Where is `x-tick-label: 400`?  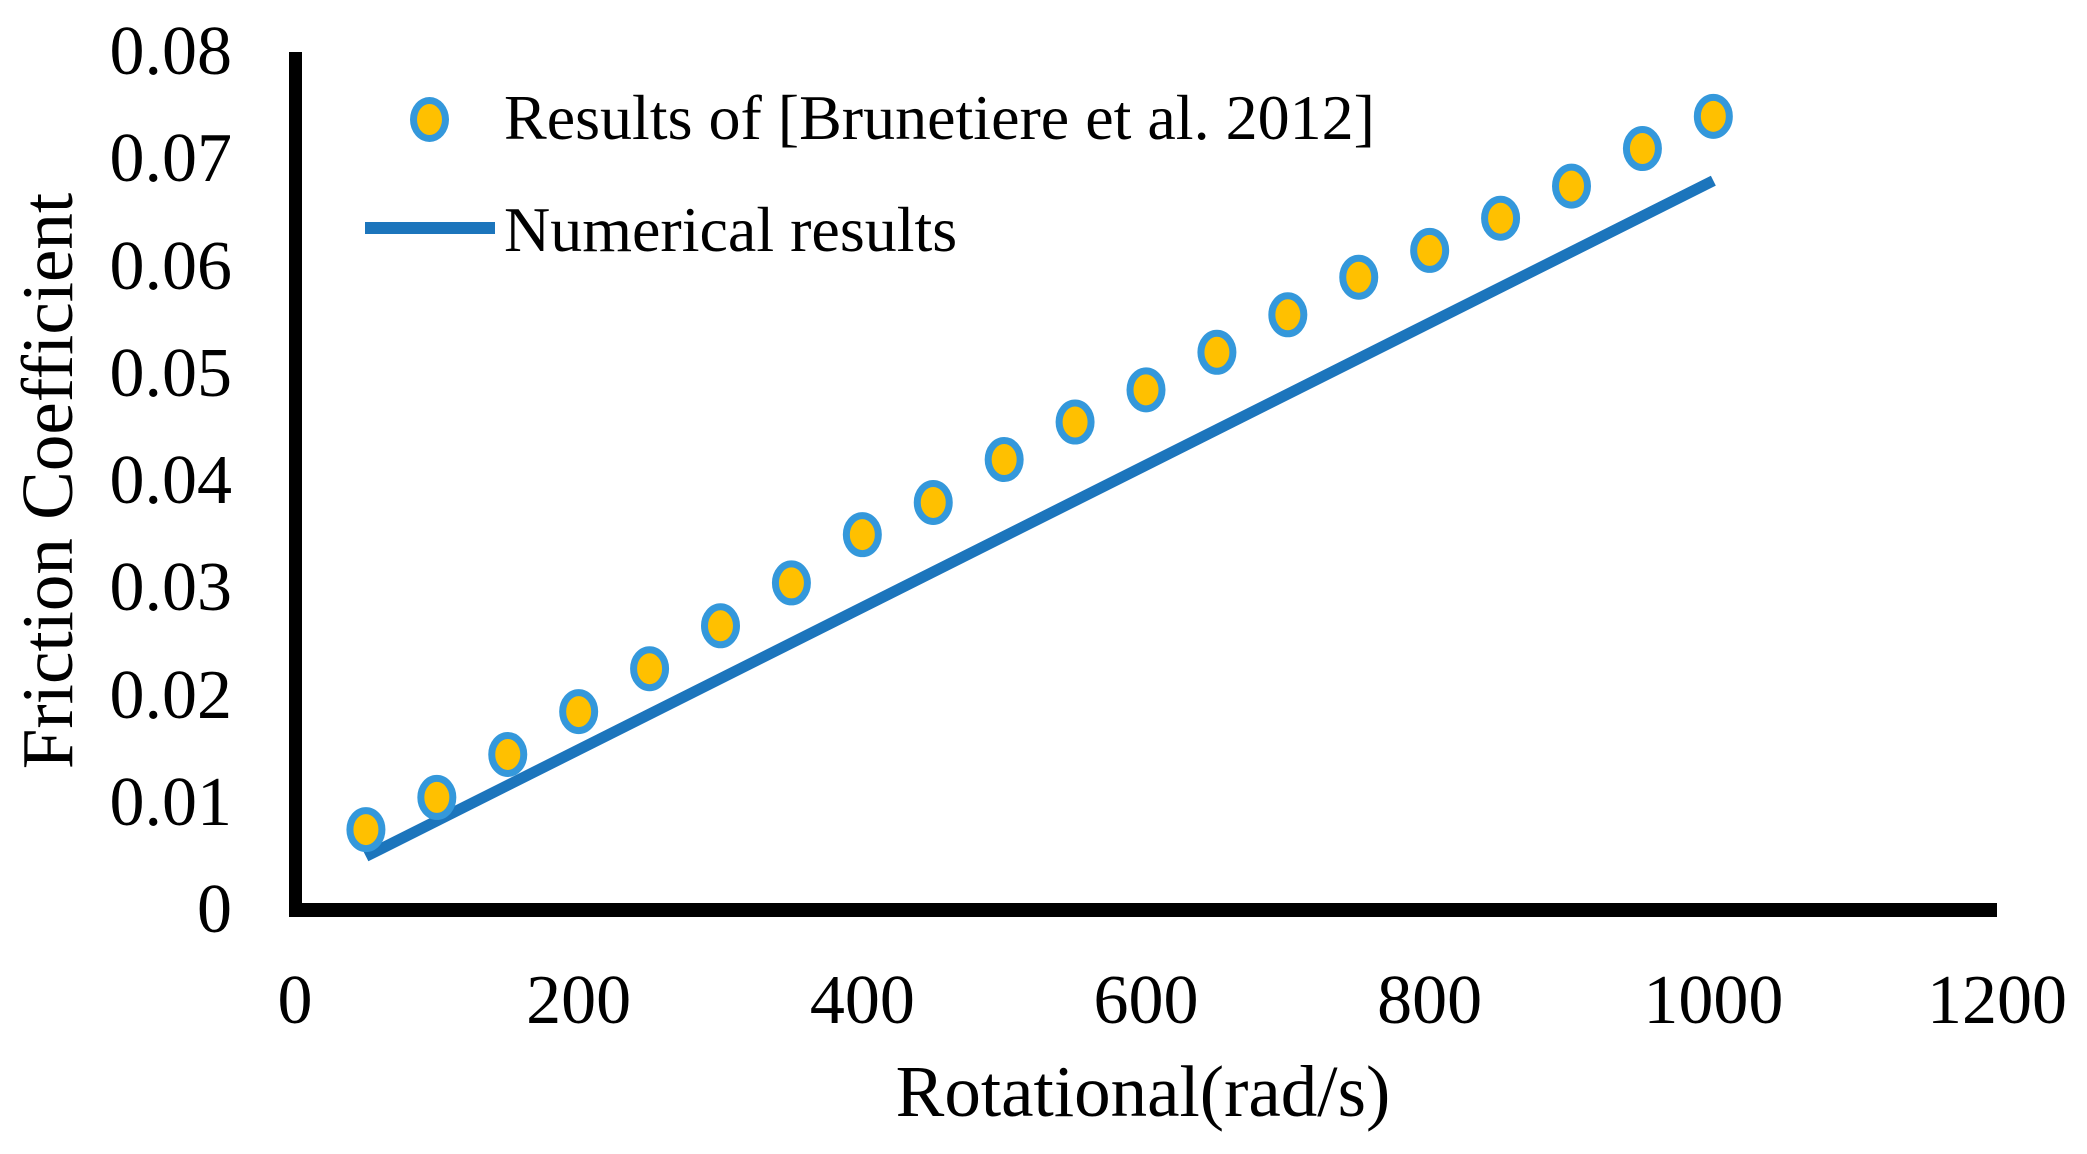 x-tick-label: 400 is located at coordinates (862, 1000).